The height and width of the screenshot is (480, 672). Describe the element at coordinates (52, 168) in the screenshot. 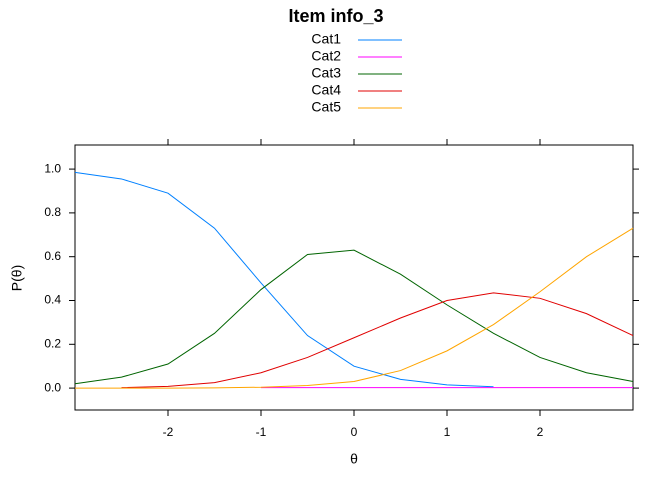

I see `y-tick-label: 1.0` at that location.